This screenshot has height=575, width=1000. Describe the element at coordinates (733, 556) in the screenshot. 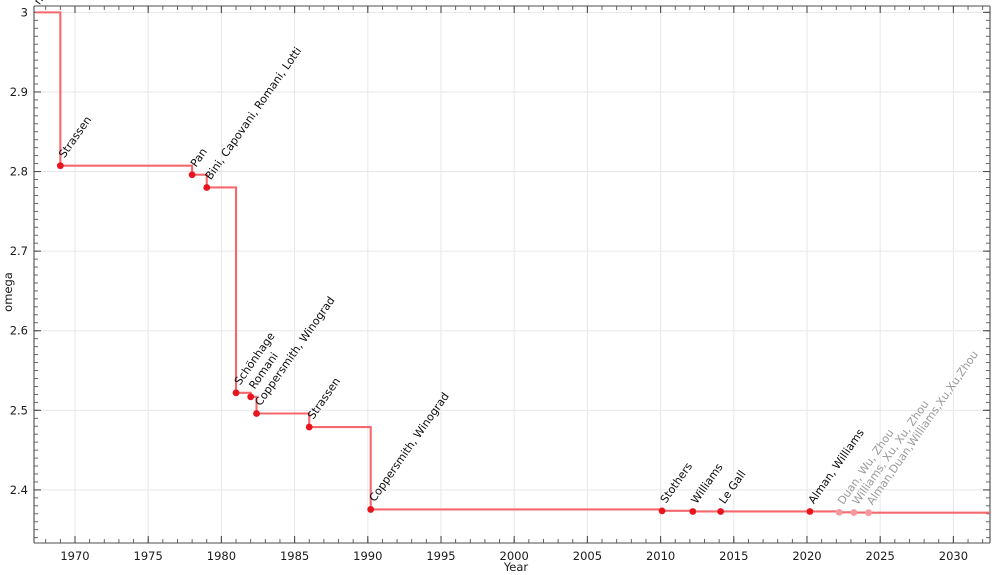

I see `x-tick-label: 2015` at that location.